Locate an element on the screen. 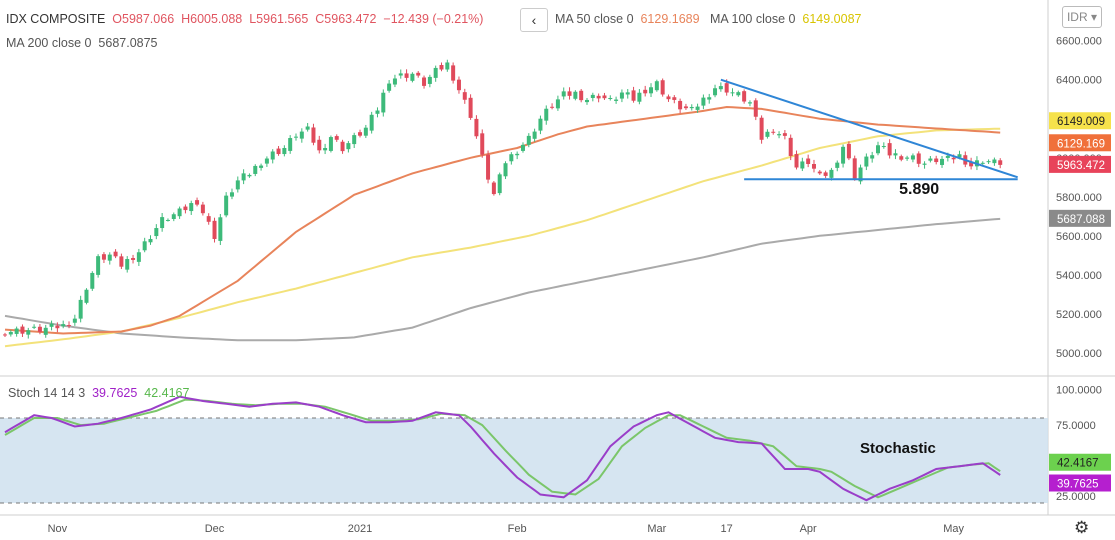 The image size is (1115, 540). gear-icon: ⚙ is located at coordinates (1082, 527).